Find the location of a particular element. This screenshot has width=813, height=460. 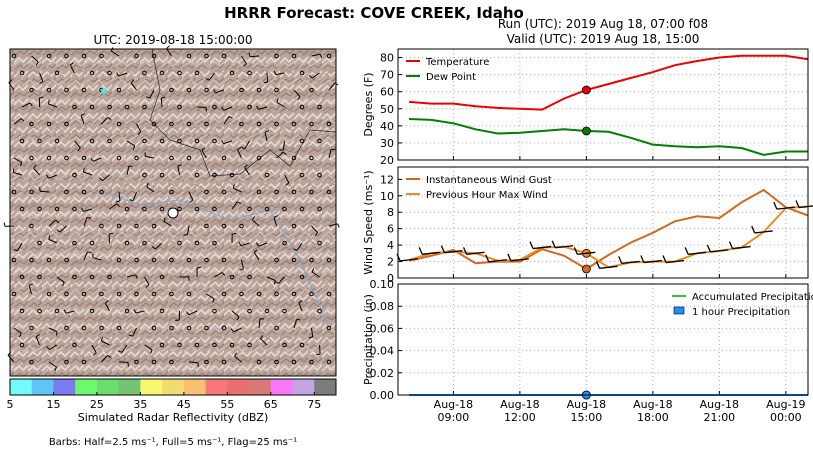

colorbar: 5 15 25 35 45 55 65 75 is located at coordinates (172, 394).